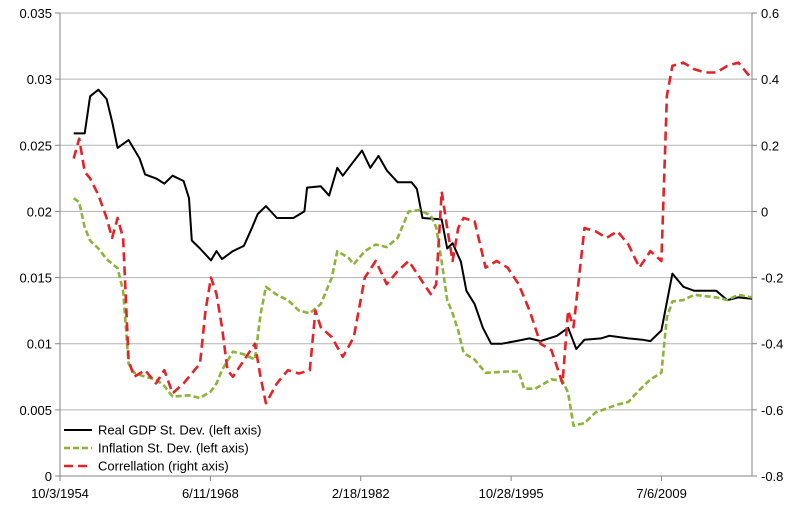 This screenshot has width=809, height=510. Describe the element at coordinates (39, 79) in the screenshot. I see `left-axis-tick-label: 0.03` at that location.